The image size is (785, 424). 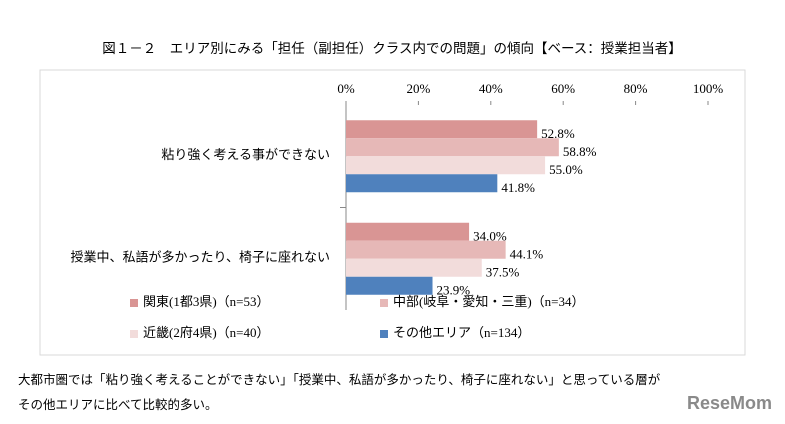 I want to click on x-tick-label: 80%, so click(x=636, y=88).